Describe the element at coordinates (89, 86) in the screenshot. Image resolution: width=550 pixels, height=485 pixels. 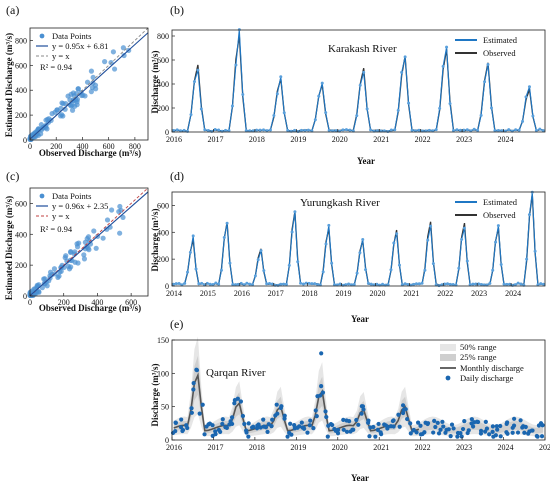
I see `fit-line-a` at that location.